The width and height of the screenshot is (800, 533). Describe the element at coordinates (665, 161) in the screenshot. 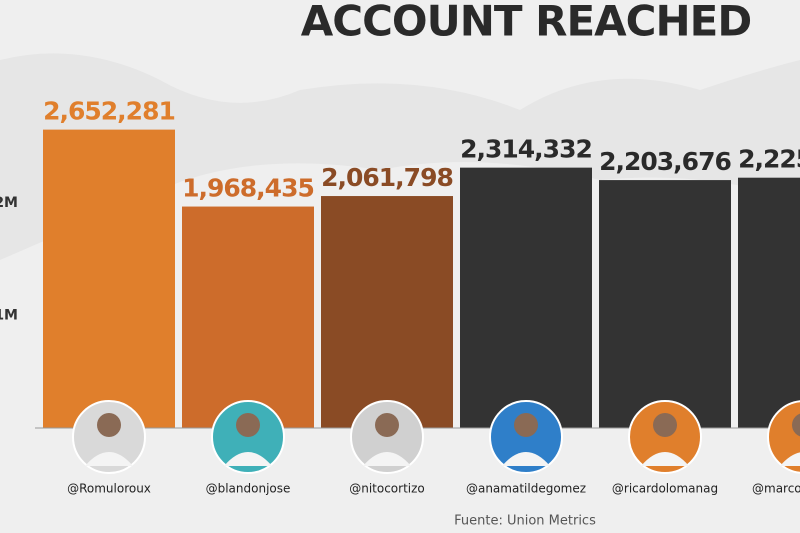

I see `value-label: 2,203,676` at that location.